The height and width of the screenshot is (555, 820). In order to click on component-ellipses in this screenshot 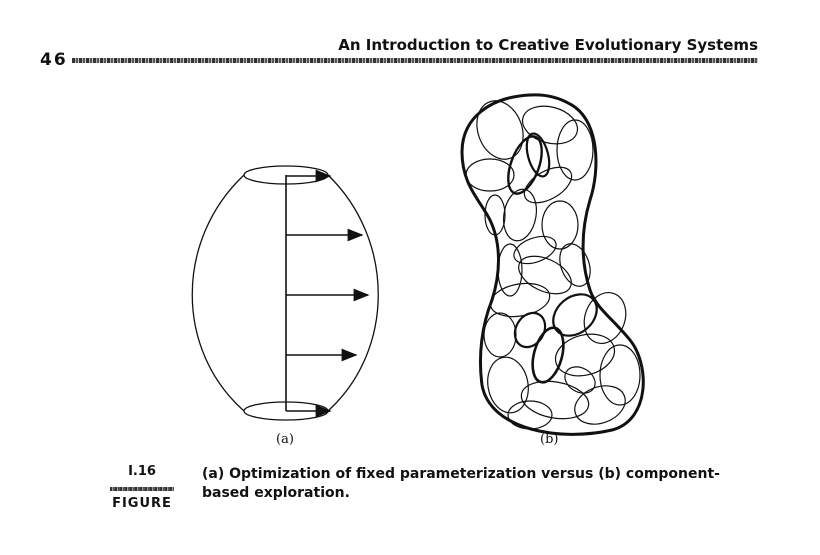, I will do `click(553, 265)`.